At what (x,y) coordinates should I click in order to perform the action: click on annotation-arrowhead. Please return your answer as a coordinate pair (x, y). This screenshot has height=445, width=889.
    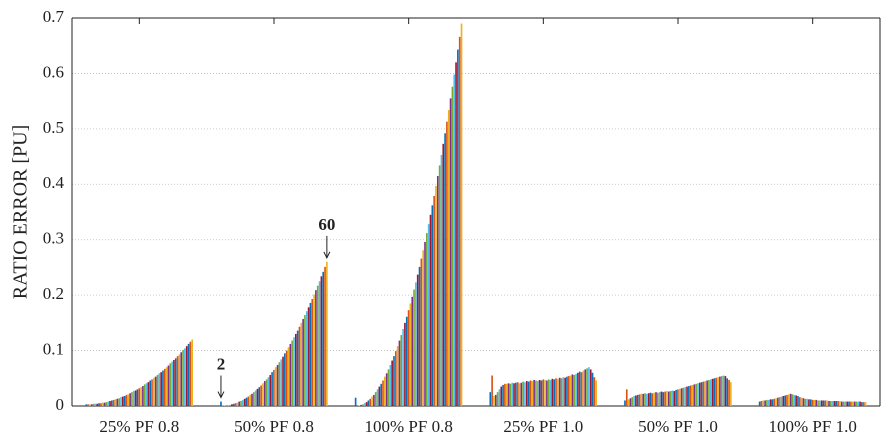
    Looking at the image, I should click on (327, 255).